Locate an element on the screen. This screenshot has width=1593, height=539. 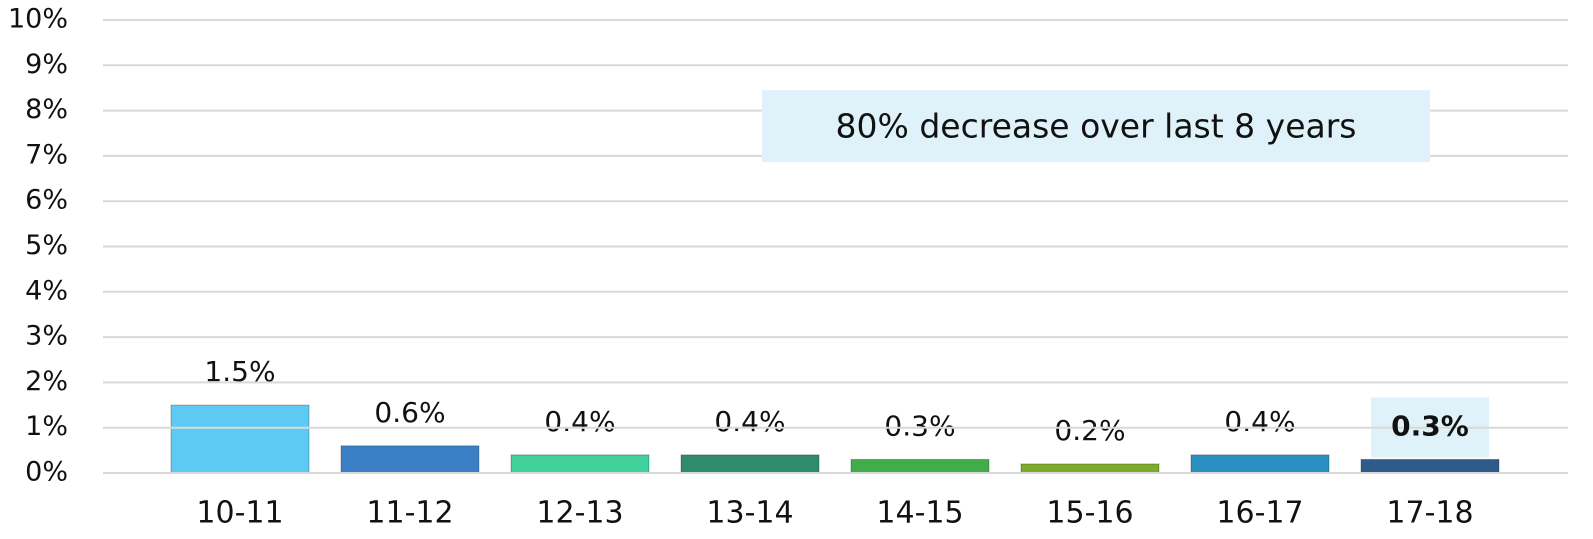
y-tick-label: 3% is located at coordinates (46, 336).